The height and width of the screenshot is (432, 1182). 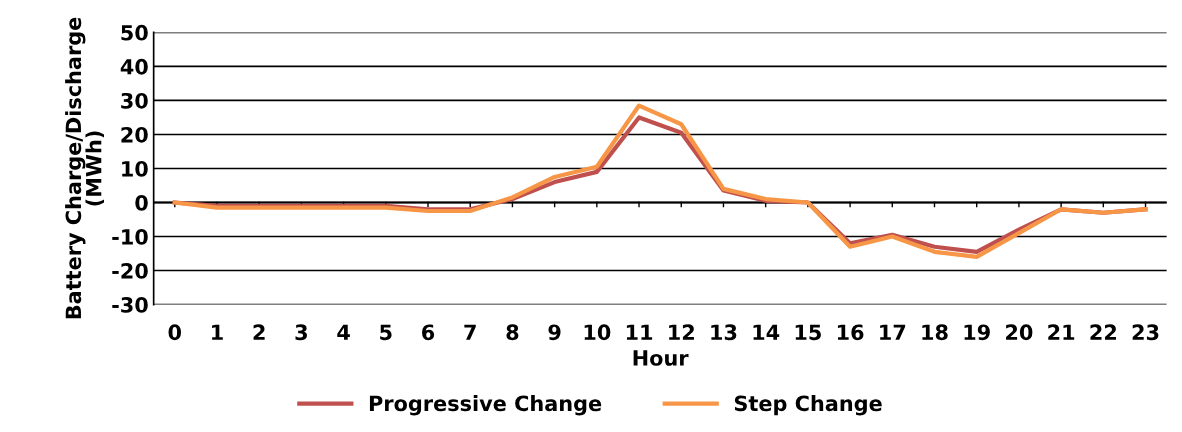 What do you see at coordinates (175, 332) in the screenshot?
I see `x-tick-label: 0` at bounding box center [175, 332].